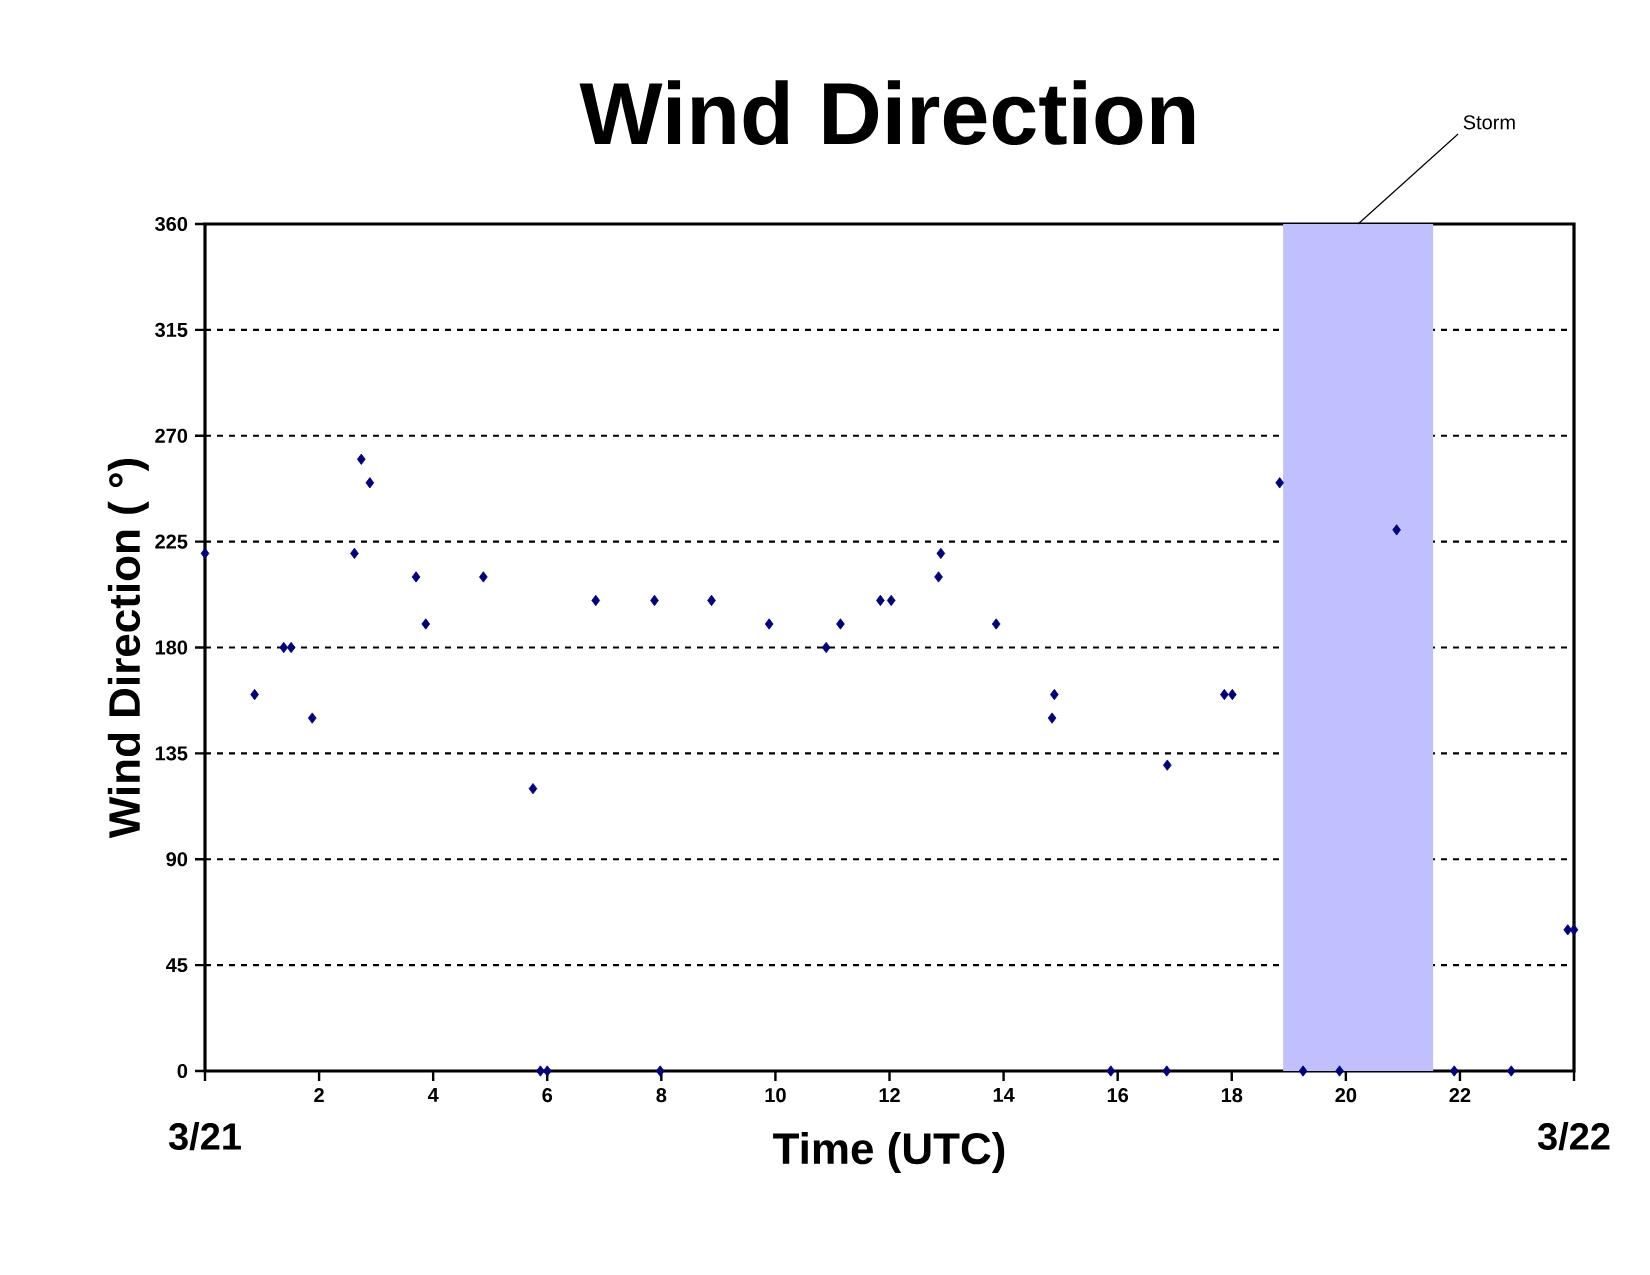 This screenshot has height=1275, width=1650. Describe the element at coordinates (171, 753) in the screenshot. I see `y-tick-label: 135` at that location.